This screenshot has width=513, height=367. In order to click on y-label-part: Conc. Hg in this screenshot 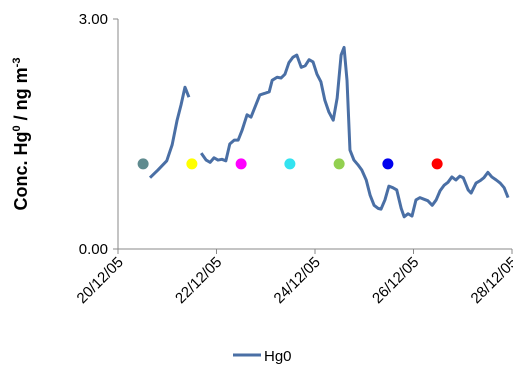, I will do `click(21, 170)`.